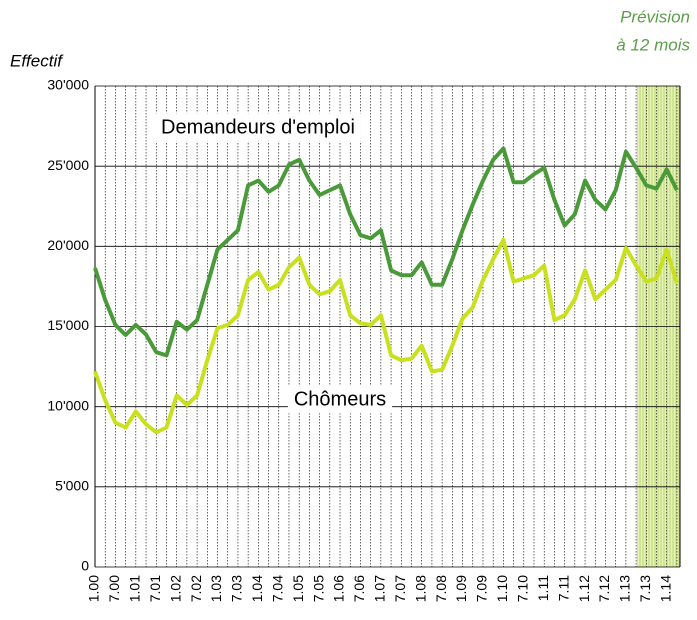 This screenshot has width=697, height=620. I want to click on x-tick-label: 1.02, so click(175, 588).